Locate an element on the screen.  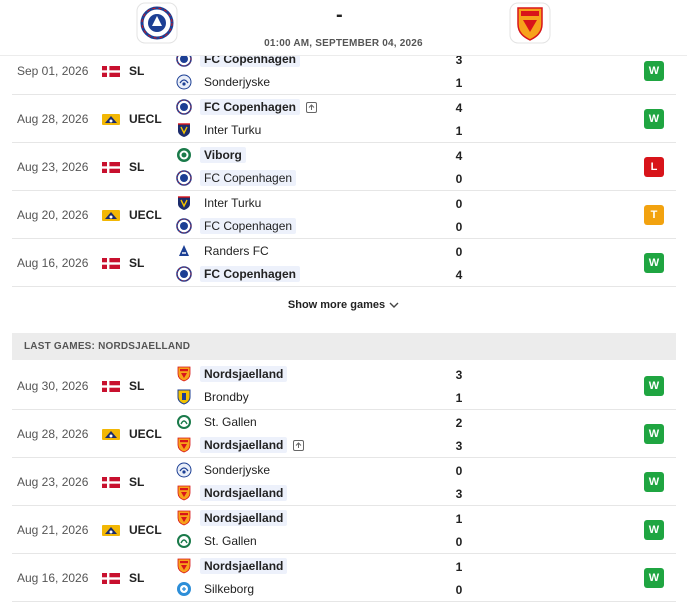
team-entry: Brondby is located at coordinates (214, 397).